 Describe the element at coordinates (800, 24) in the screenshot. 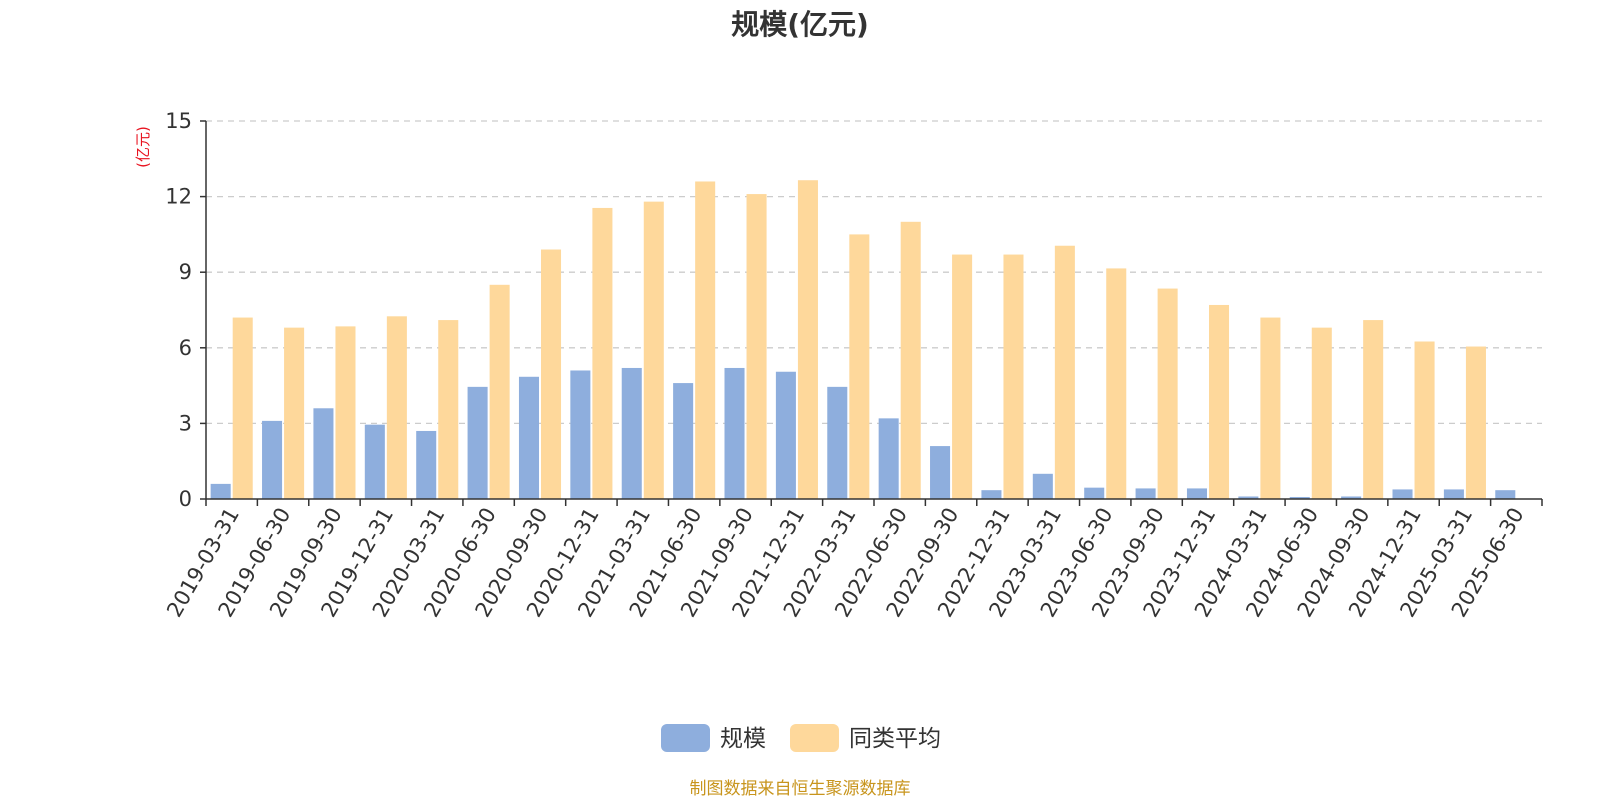

I see `chart-title: 规模(亿元)` at that location.